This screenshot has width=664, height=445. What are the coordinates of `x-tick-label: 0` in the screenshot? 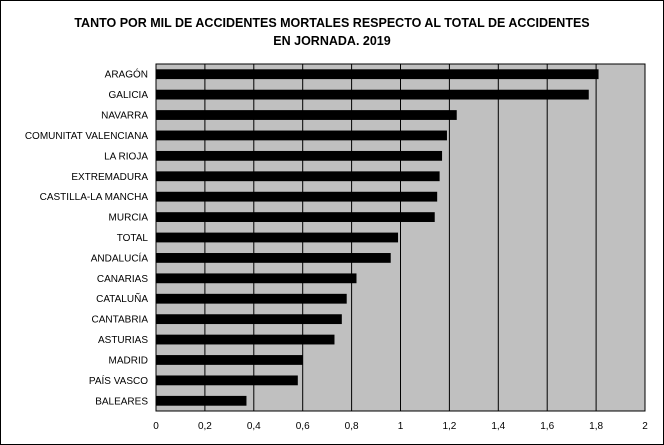 It's located at (156, 426).